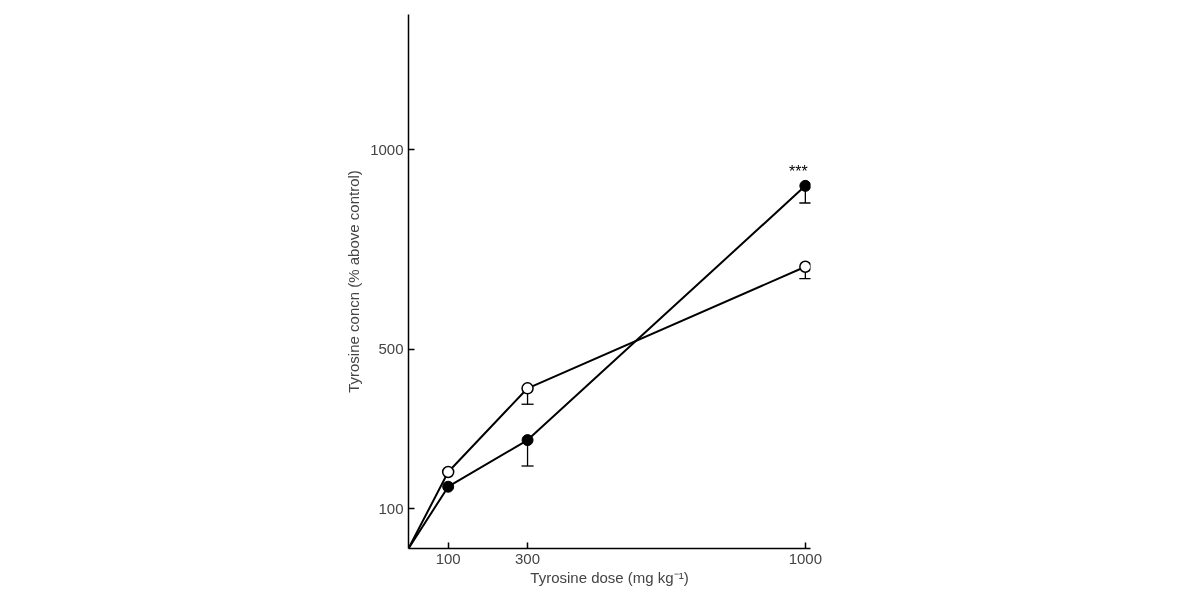 The width and height of the screenshot is (1200, 600). What do you see at coordinates (798, 171) in the screenshot?
I see `annotation: ***` at bounding box center [798, 171].